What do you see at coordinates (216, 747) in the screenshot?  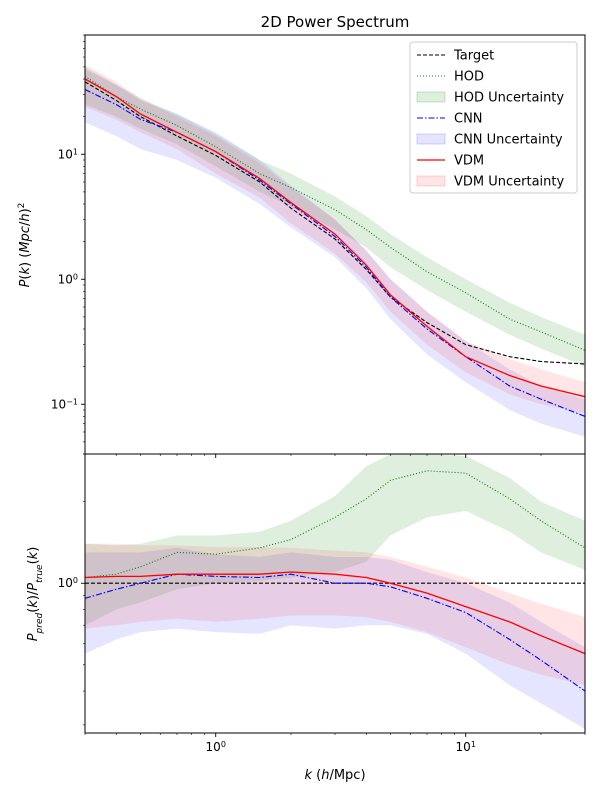 I see `x-tick-label: 100` at bounding box center [216, 747].